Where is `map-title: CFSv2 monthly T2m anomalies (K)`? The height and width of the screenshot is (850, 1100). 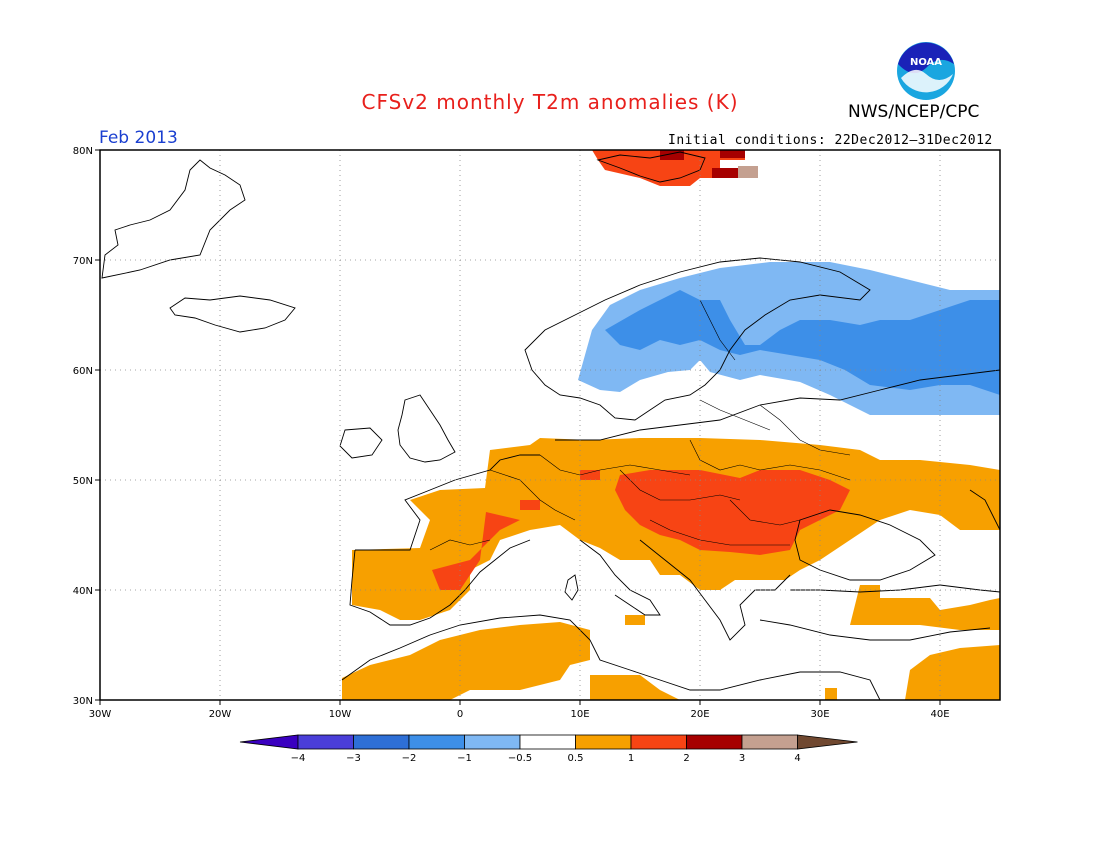
map-title: CFSv2 monthly T2m anomalies (K) is located at coordinates (550, 102).